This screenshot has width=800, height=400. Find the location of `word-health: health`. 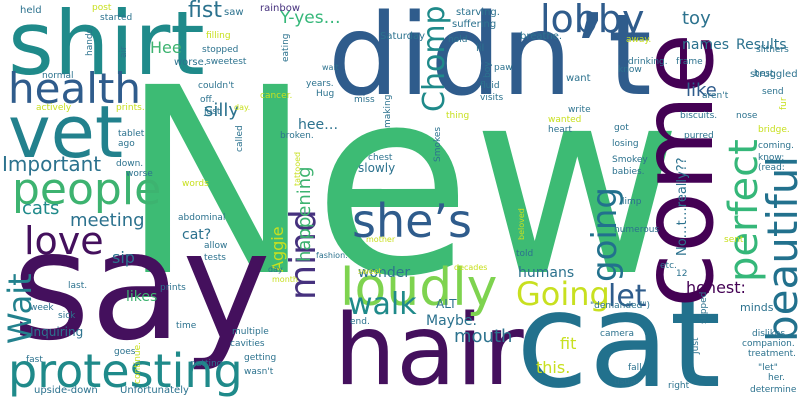

word-health: health is located at coordinates (74, 88).